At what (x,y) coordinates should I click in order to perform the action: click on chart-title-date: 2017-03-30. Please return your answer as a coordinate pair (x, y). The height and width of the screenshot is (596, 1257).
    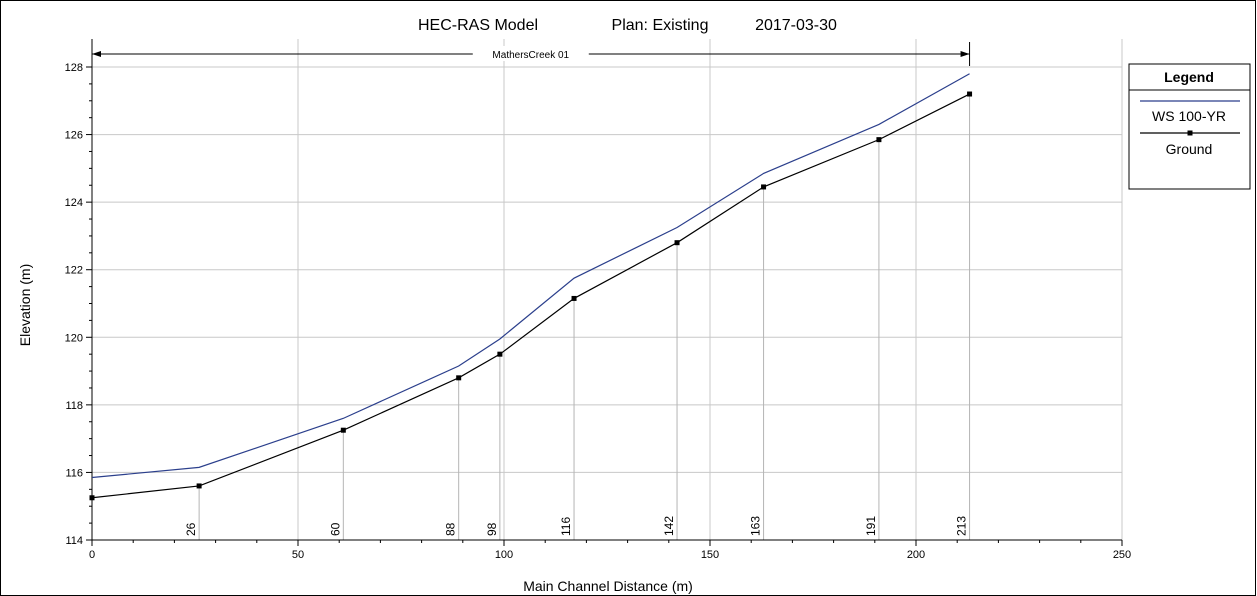
    Looking at the image, I should click on (796, 25).